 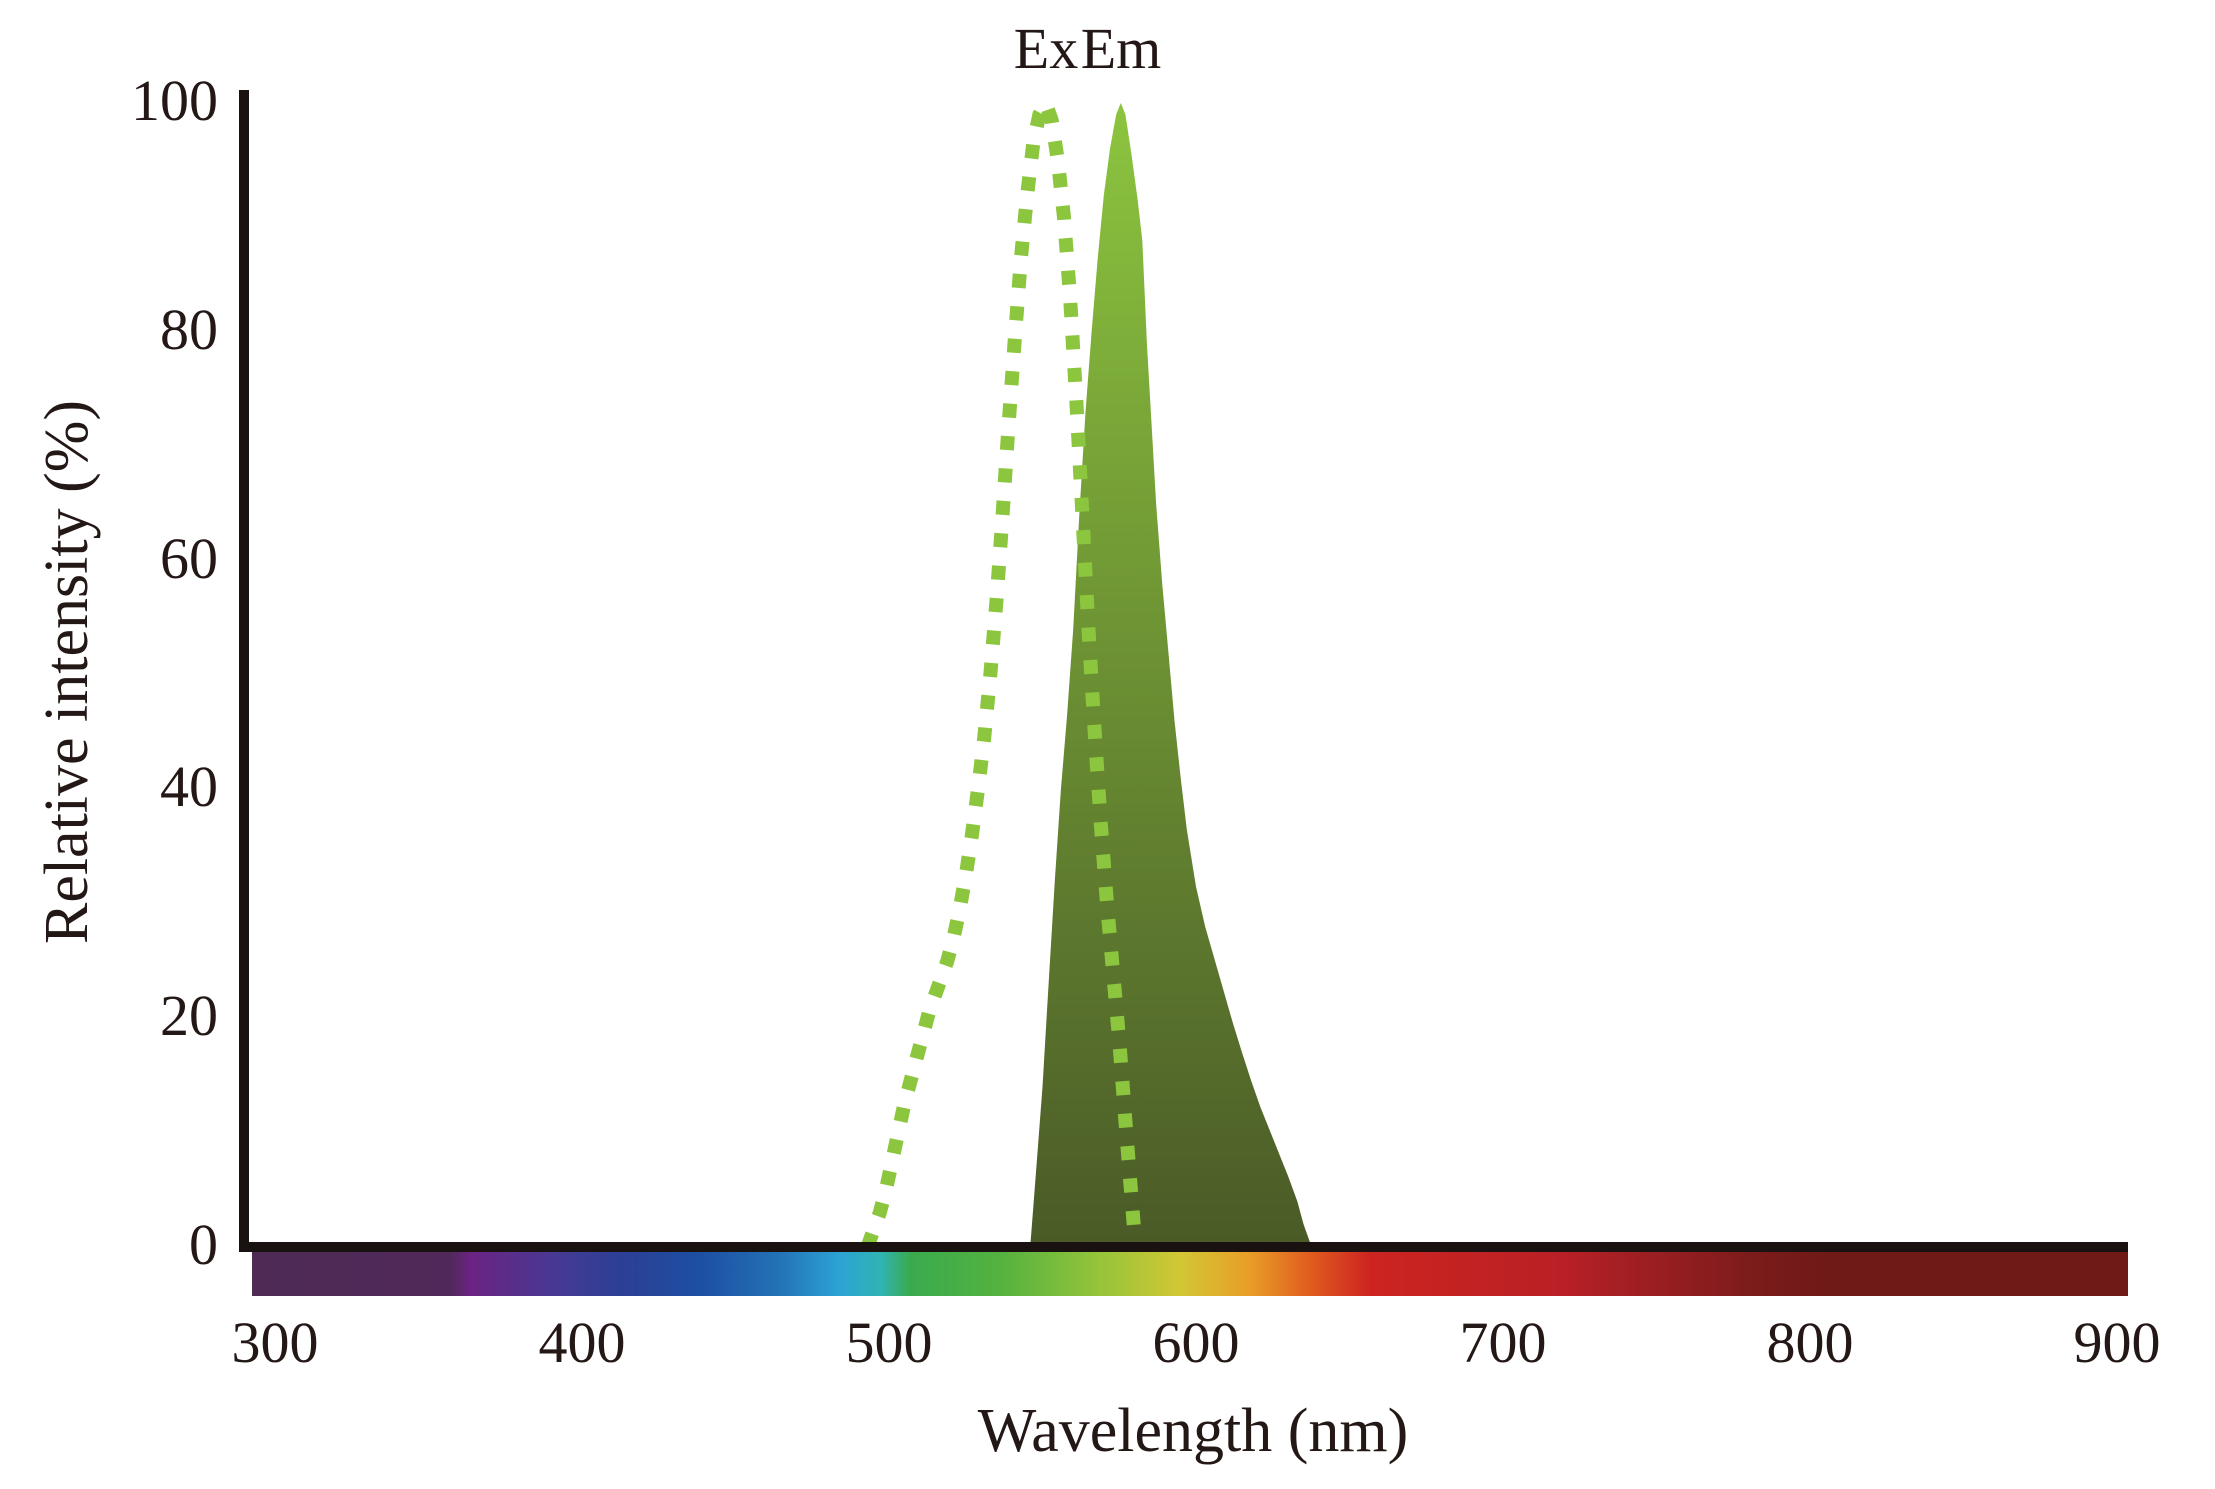 What do you see at coordinates (189, 329) in the screenshot?
I see `y-tick-label: 80` at bounding box center [189, 329].